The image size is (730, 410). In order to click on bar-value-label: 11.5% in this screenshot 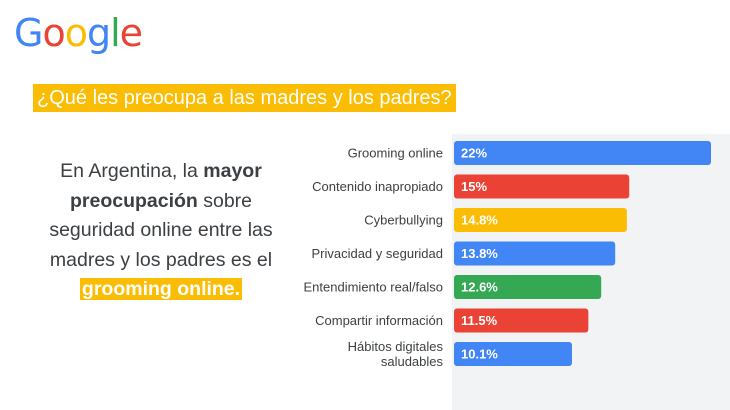, I will do `click(479, 320)`.